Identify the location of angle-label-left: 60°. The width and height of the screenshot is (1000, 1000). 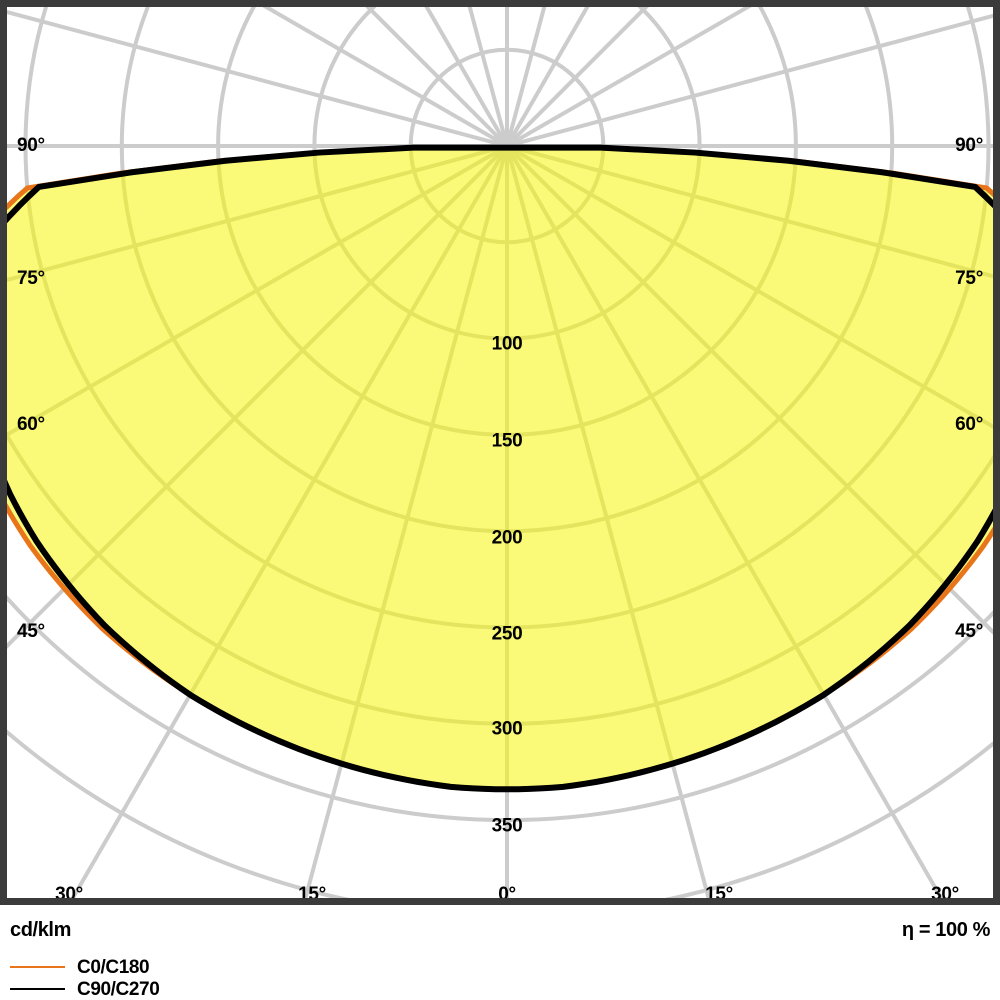
(31, 424).